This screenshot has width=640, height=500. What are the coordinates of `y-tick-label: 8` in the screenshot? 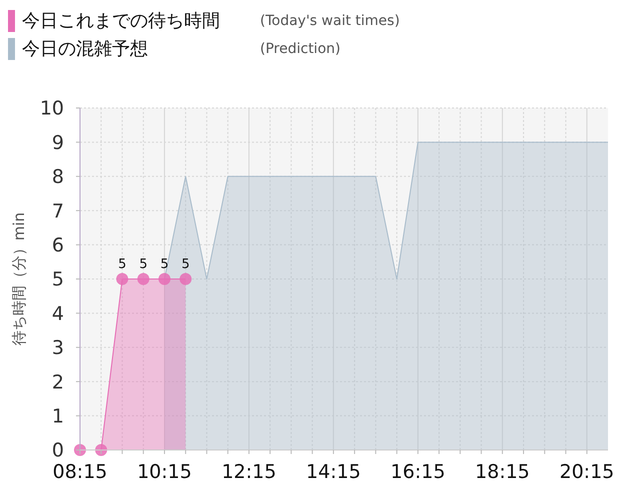 It's located at (58, 177).